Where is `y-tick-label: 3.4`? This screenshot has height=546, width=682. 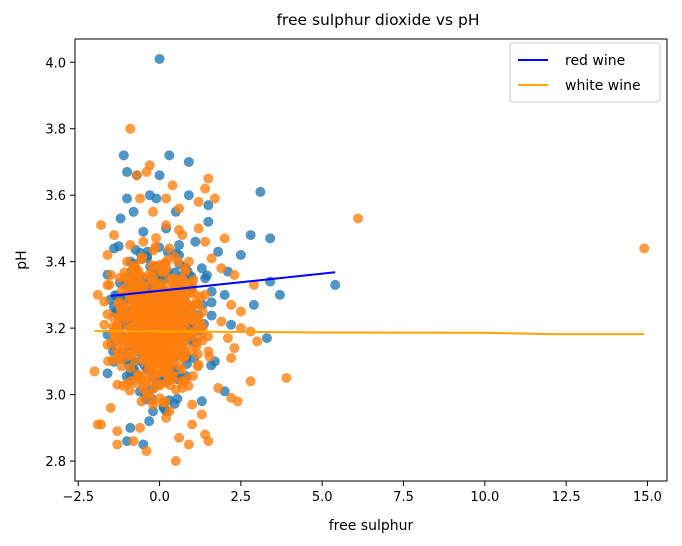 y-tick-label: 3.4 is located at coordinates (55, 263).